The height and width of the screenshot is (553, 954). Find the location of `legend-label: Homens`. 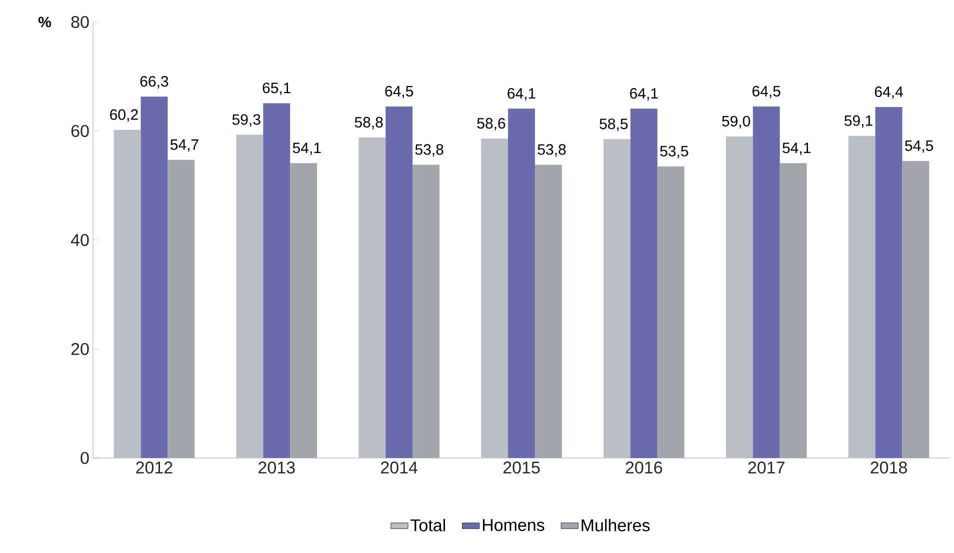

legend-label: Homens is located at coordinates (513, 525).